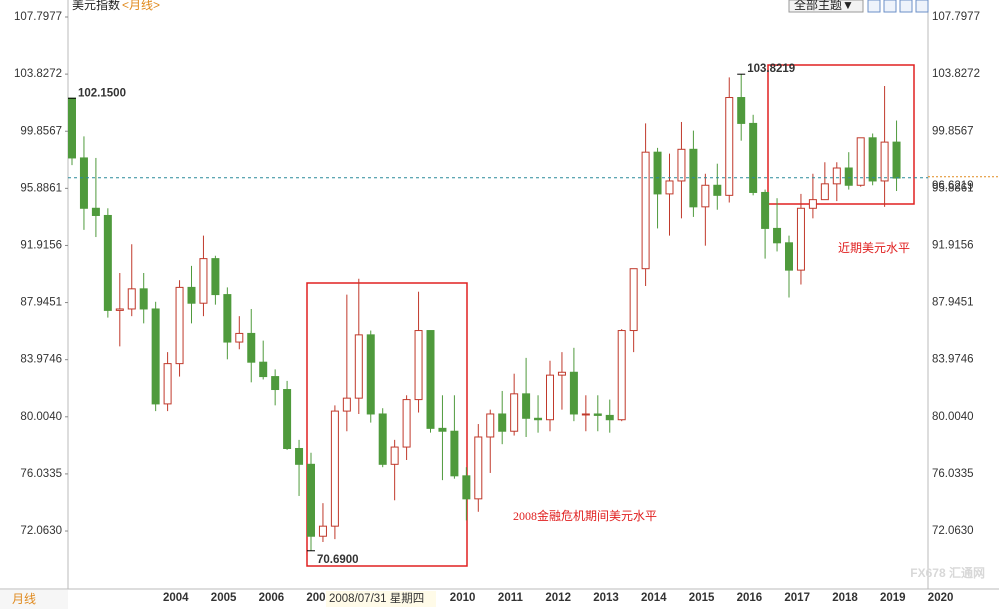 The image size is (999, 609). What do you see at coordinates (585, 515) in the screenshot?
I see `box-label: 2008金融危机期间美元水平` at bounding box center [585, 515].